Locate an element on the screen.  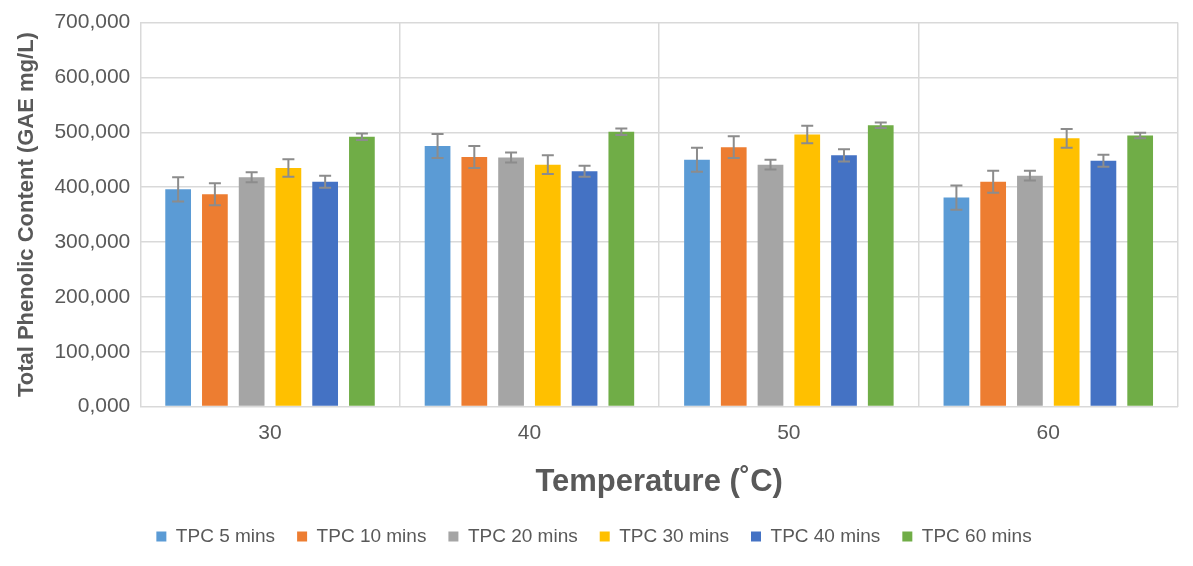
y-tick-label: 0,000 is located at coordinates (104, 405).